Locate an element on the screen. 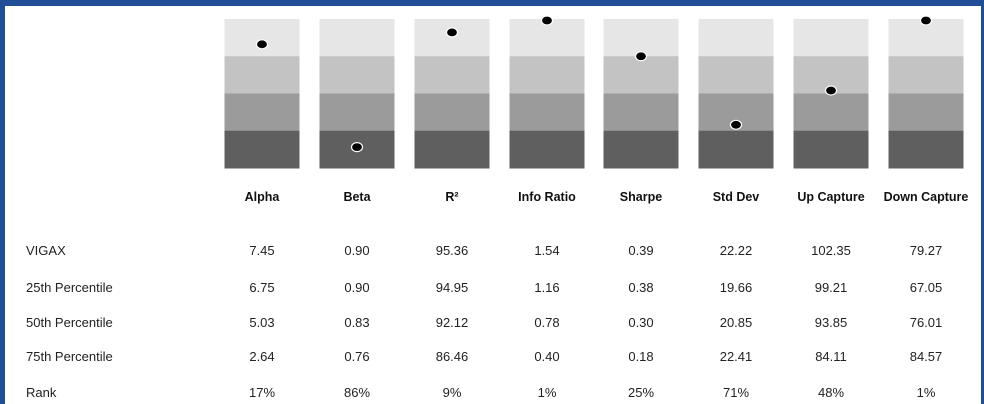  table-cell: 0.40 is located at coordinates (547, 356).